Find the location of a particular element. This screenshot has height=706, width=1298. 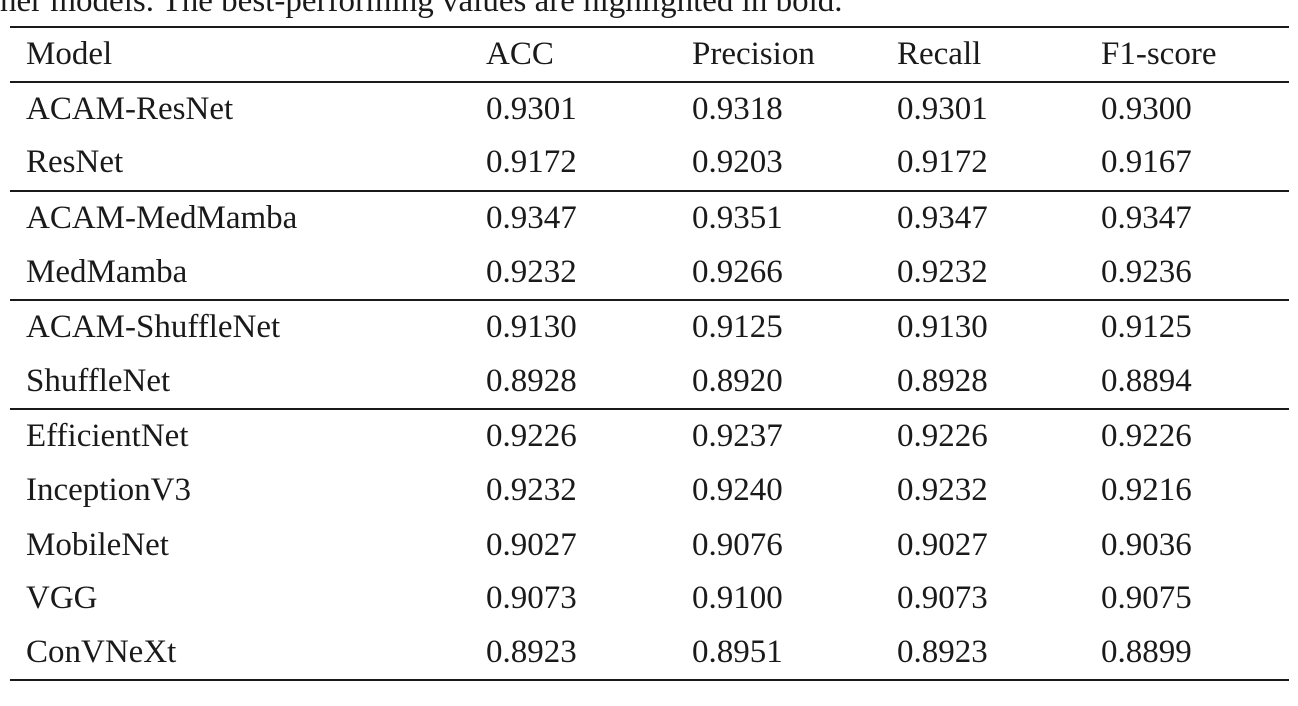

f1-score-cell: 0.9236 is located at coordinates (1146, 272).